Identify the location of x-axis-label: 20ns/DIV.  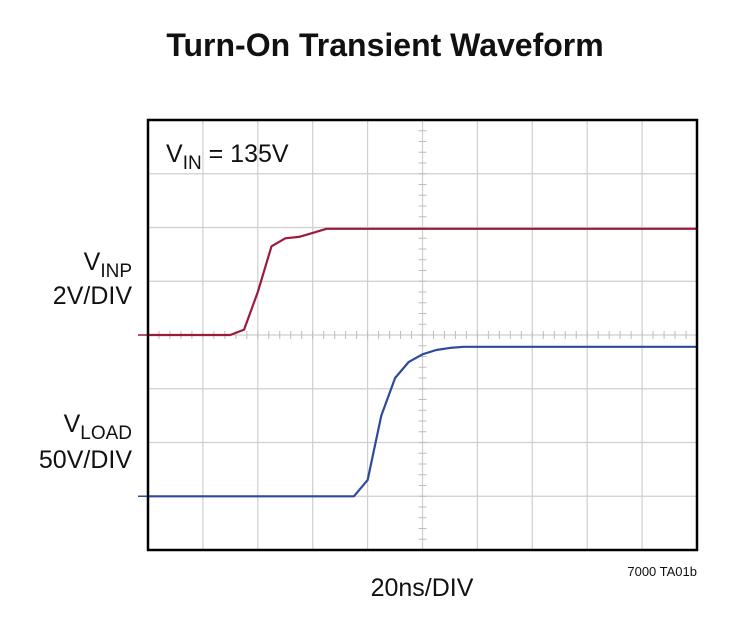
(422, 588).